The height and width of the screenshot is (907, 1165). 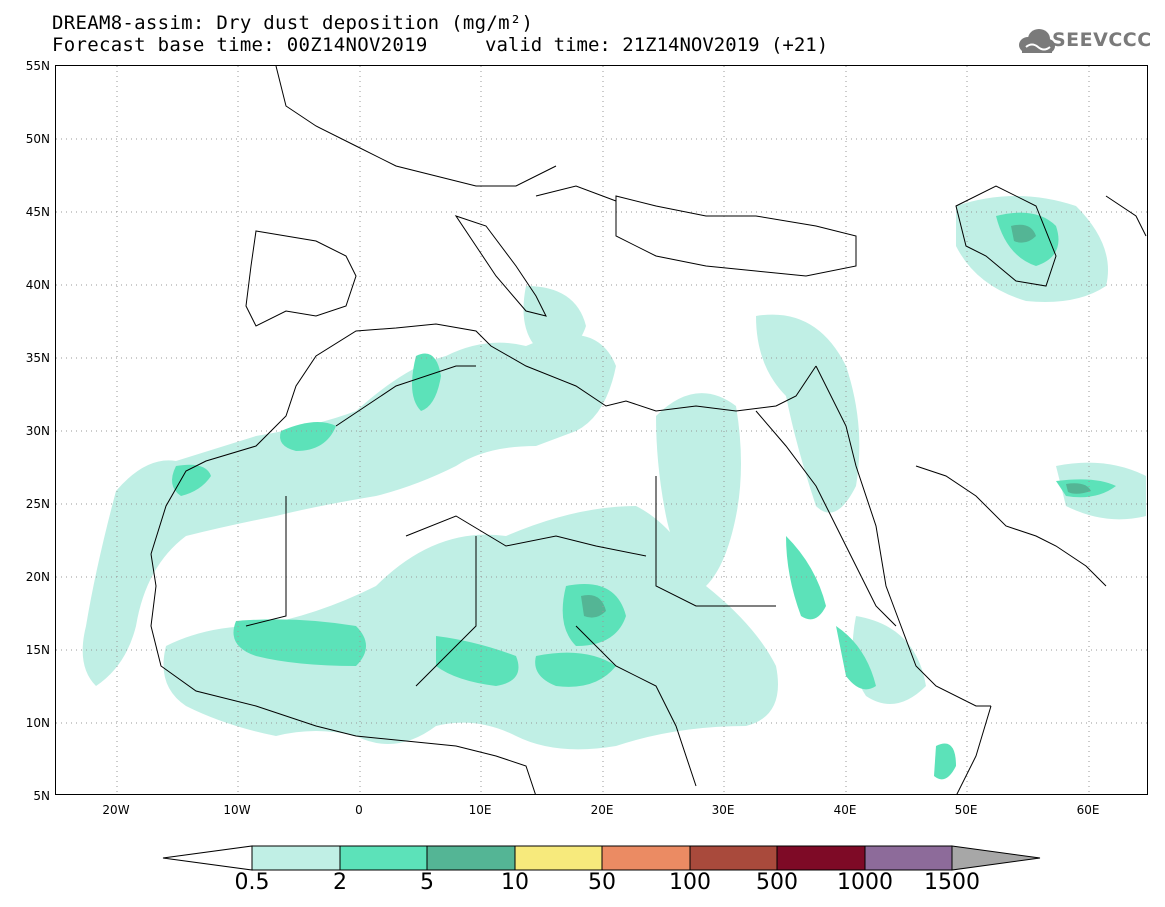 What do you see at coordinates (37, 577) in the screenshot?
I see `lat-label-20n: 20N` at bounding box center [37, 577].